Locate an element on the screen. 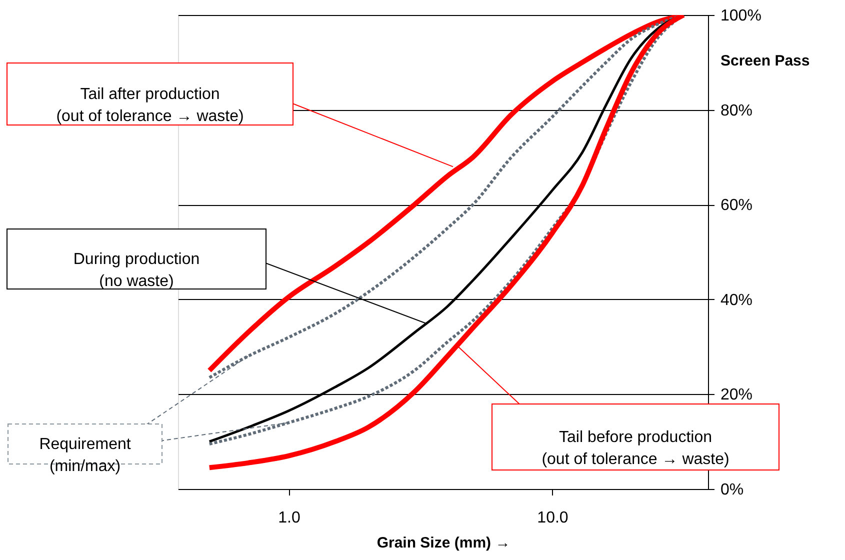  annotation: During production (no waste) is located at coordinates (136, 270).